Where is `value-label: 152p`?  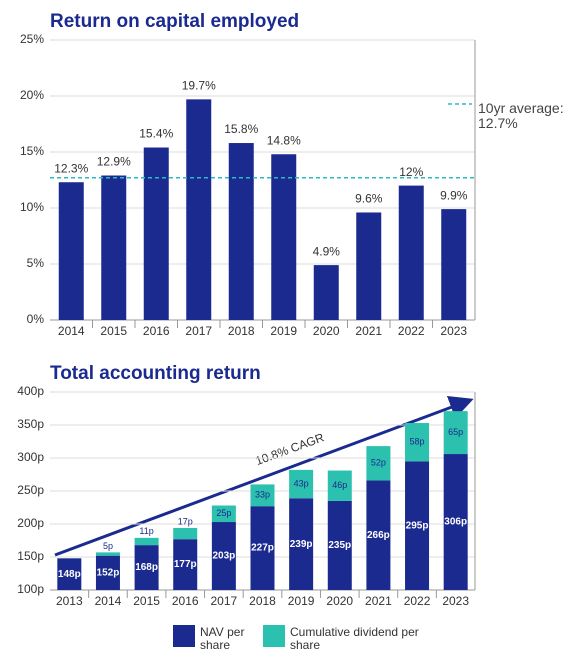 value-label: 152p is located at coordinates (108, 572).